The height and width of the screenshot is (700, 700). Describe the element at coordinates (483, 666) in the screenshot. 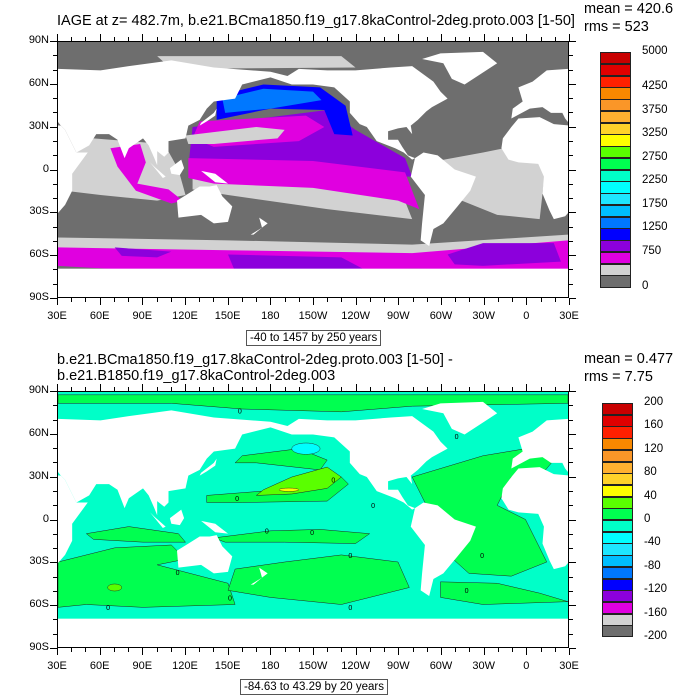

I see `lon-tick-label: 30W` at that location.